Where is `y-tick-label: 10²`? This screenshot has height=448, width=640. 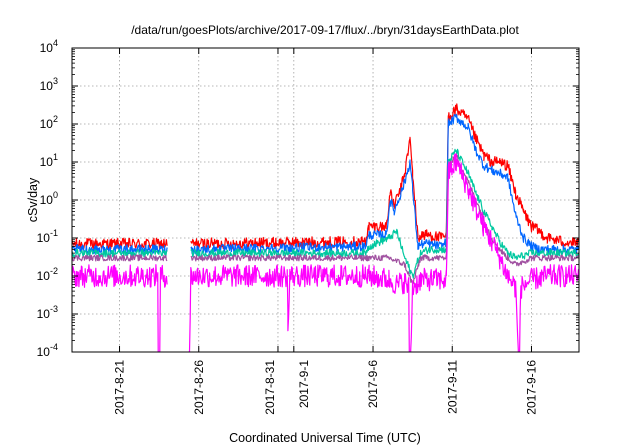 y-tick-label: 10² is located at coordinates (49, 122).